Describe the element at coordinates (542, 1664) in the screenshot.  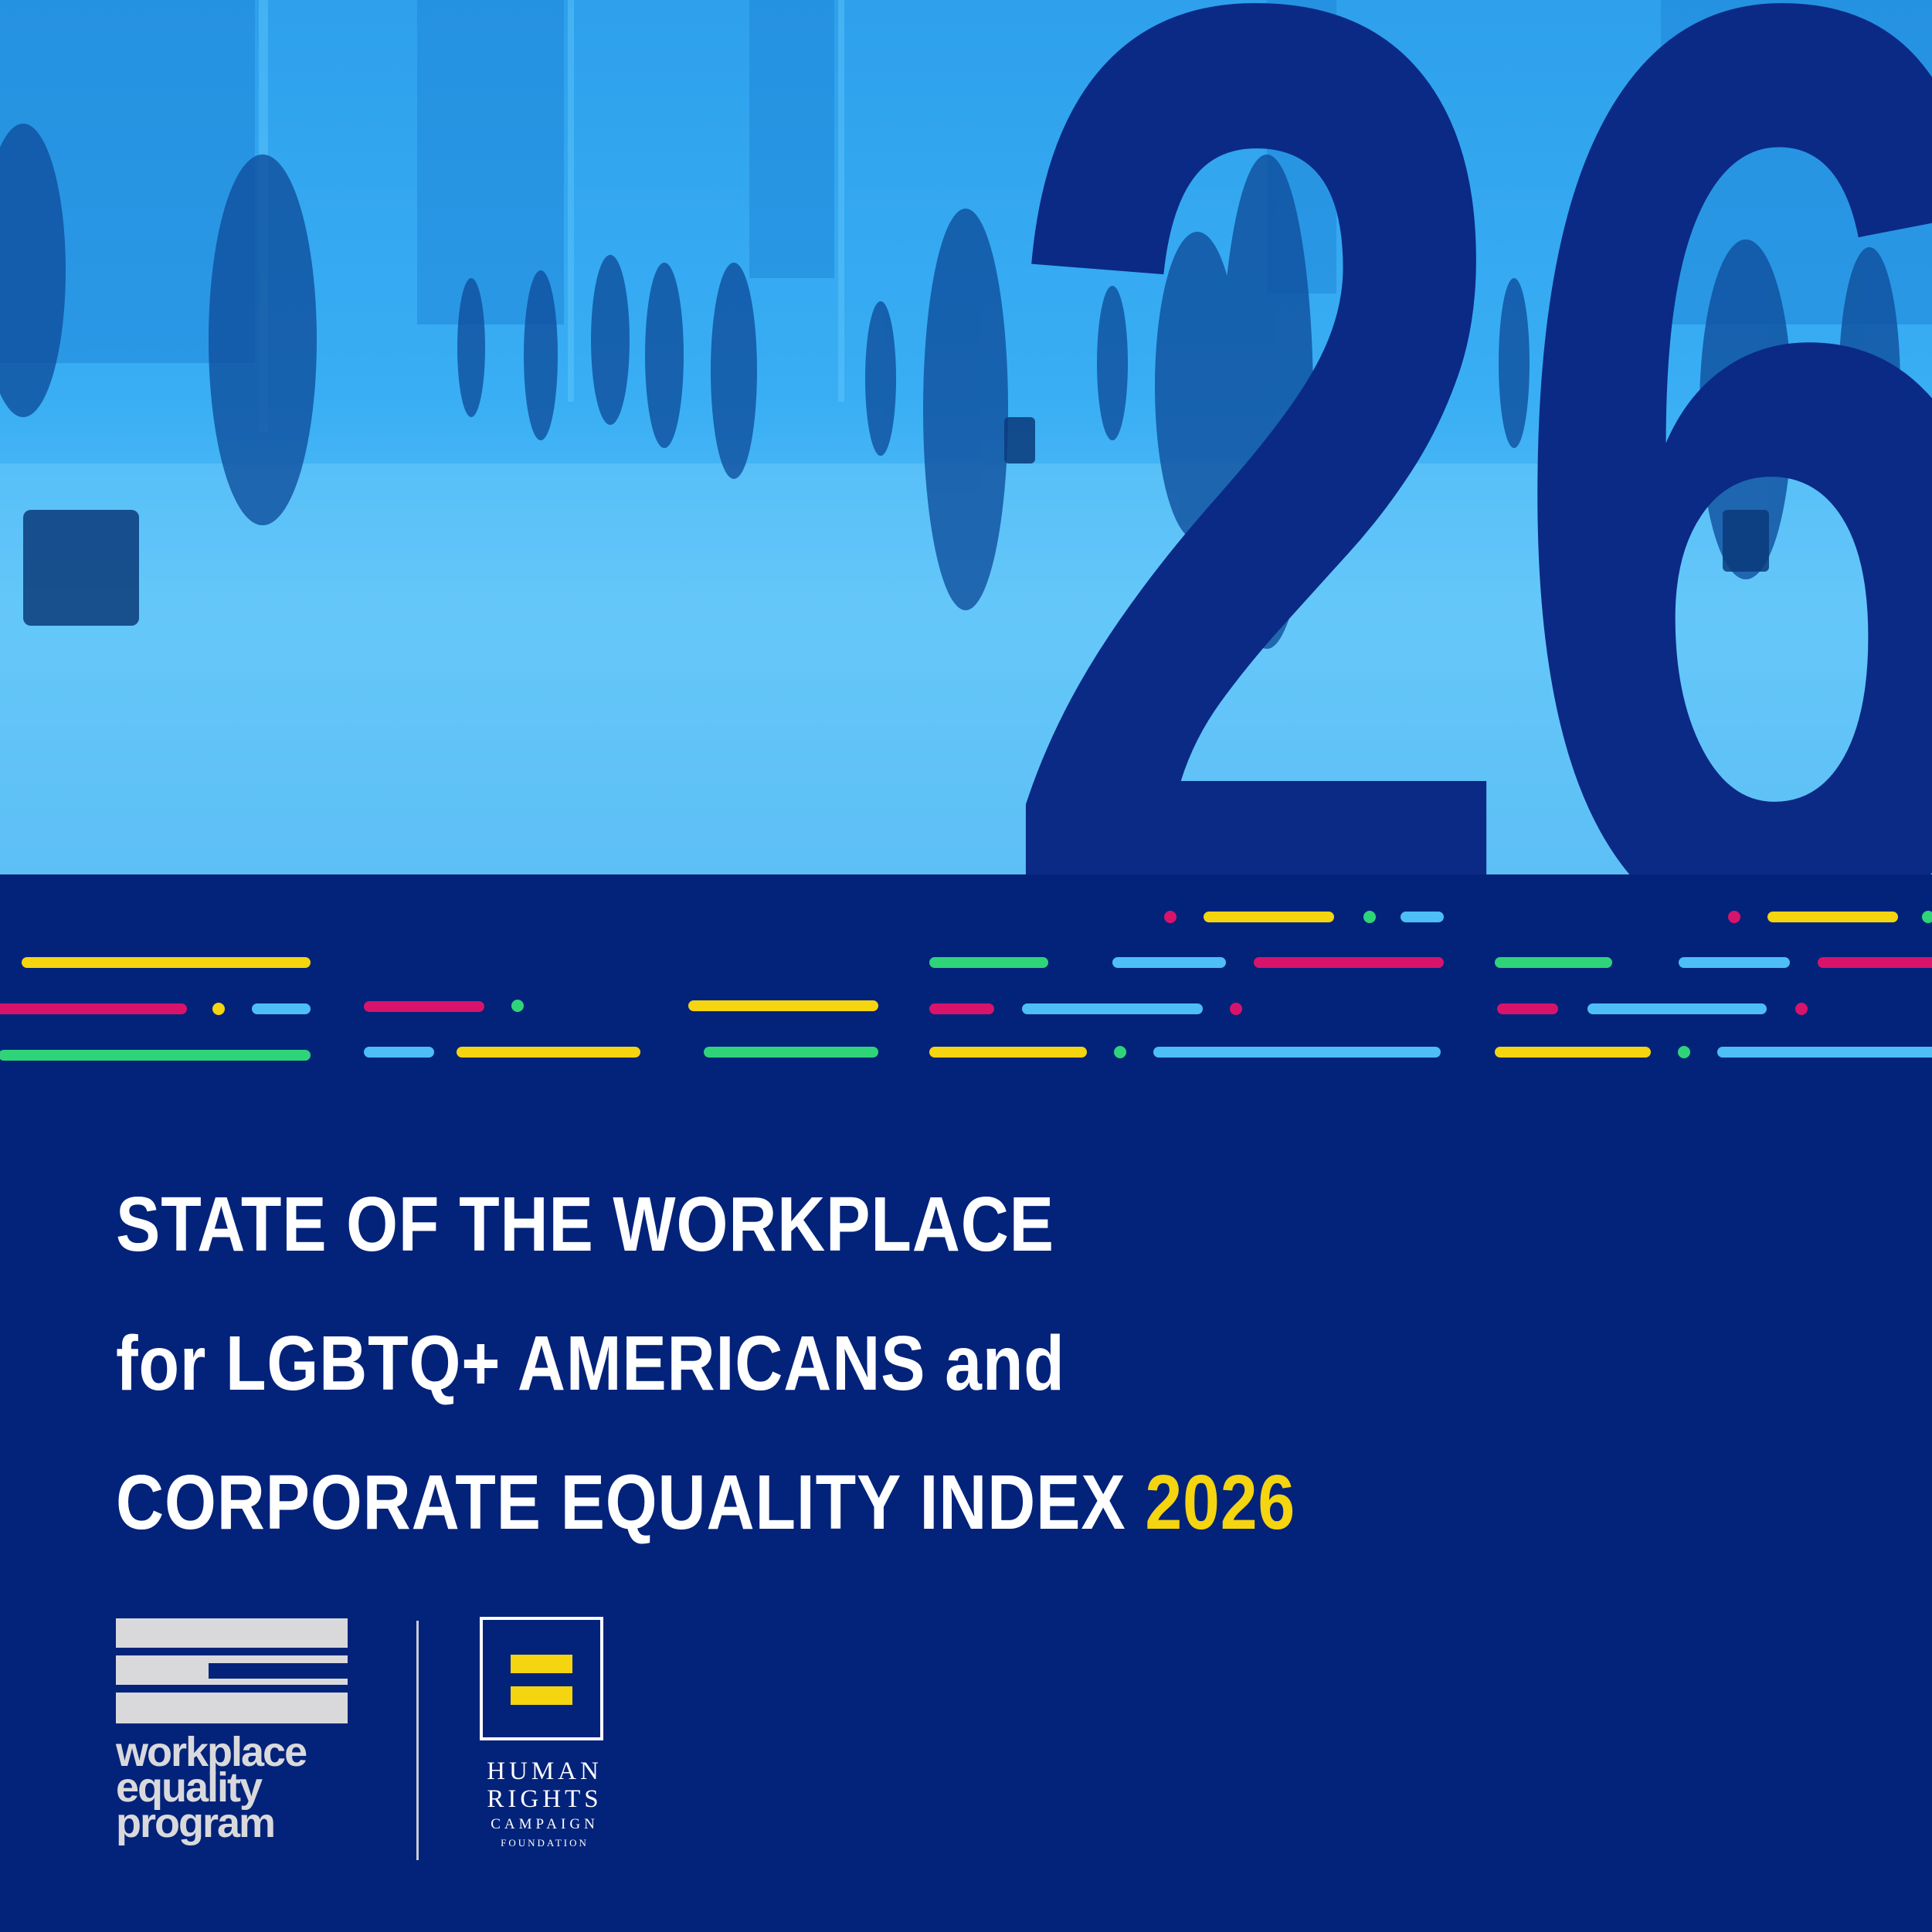
I see `hrc-equal-top-bar` at that location.